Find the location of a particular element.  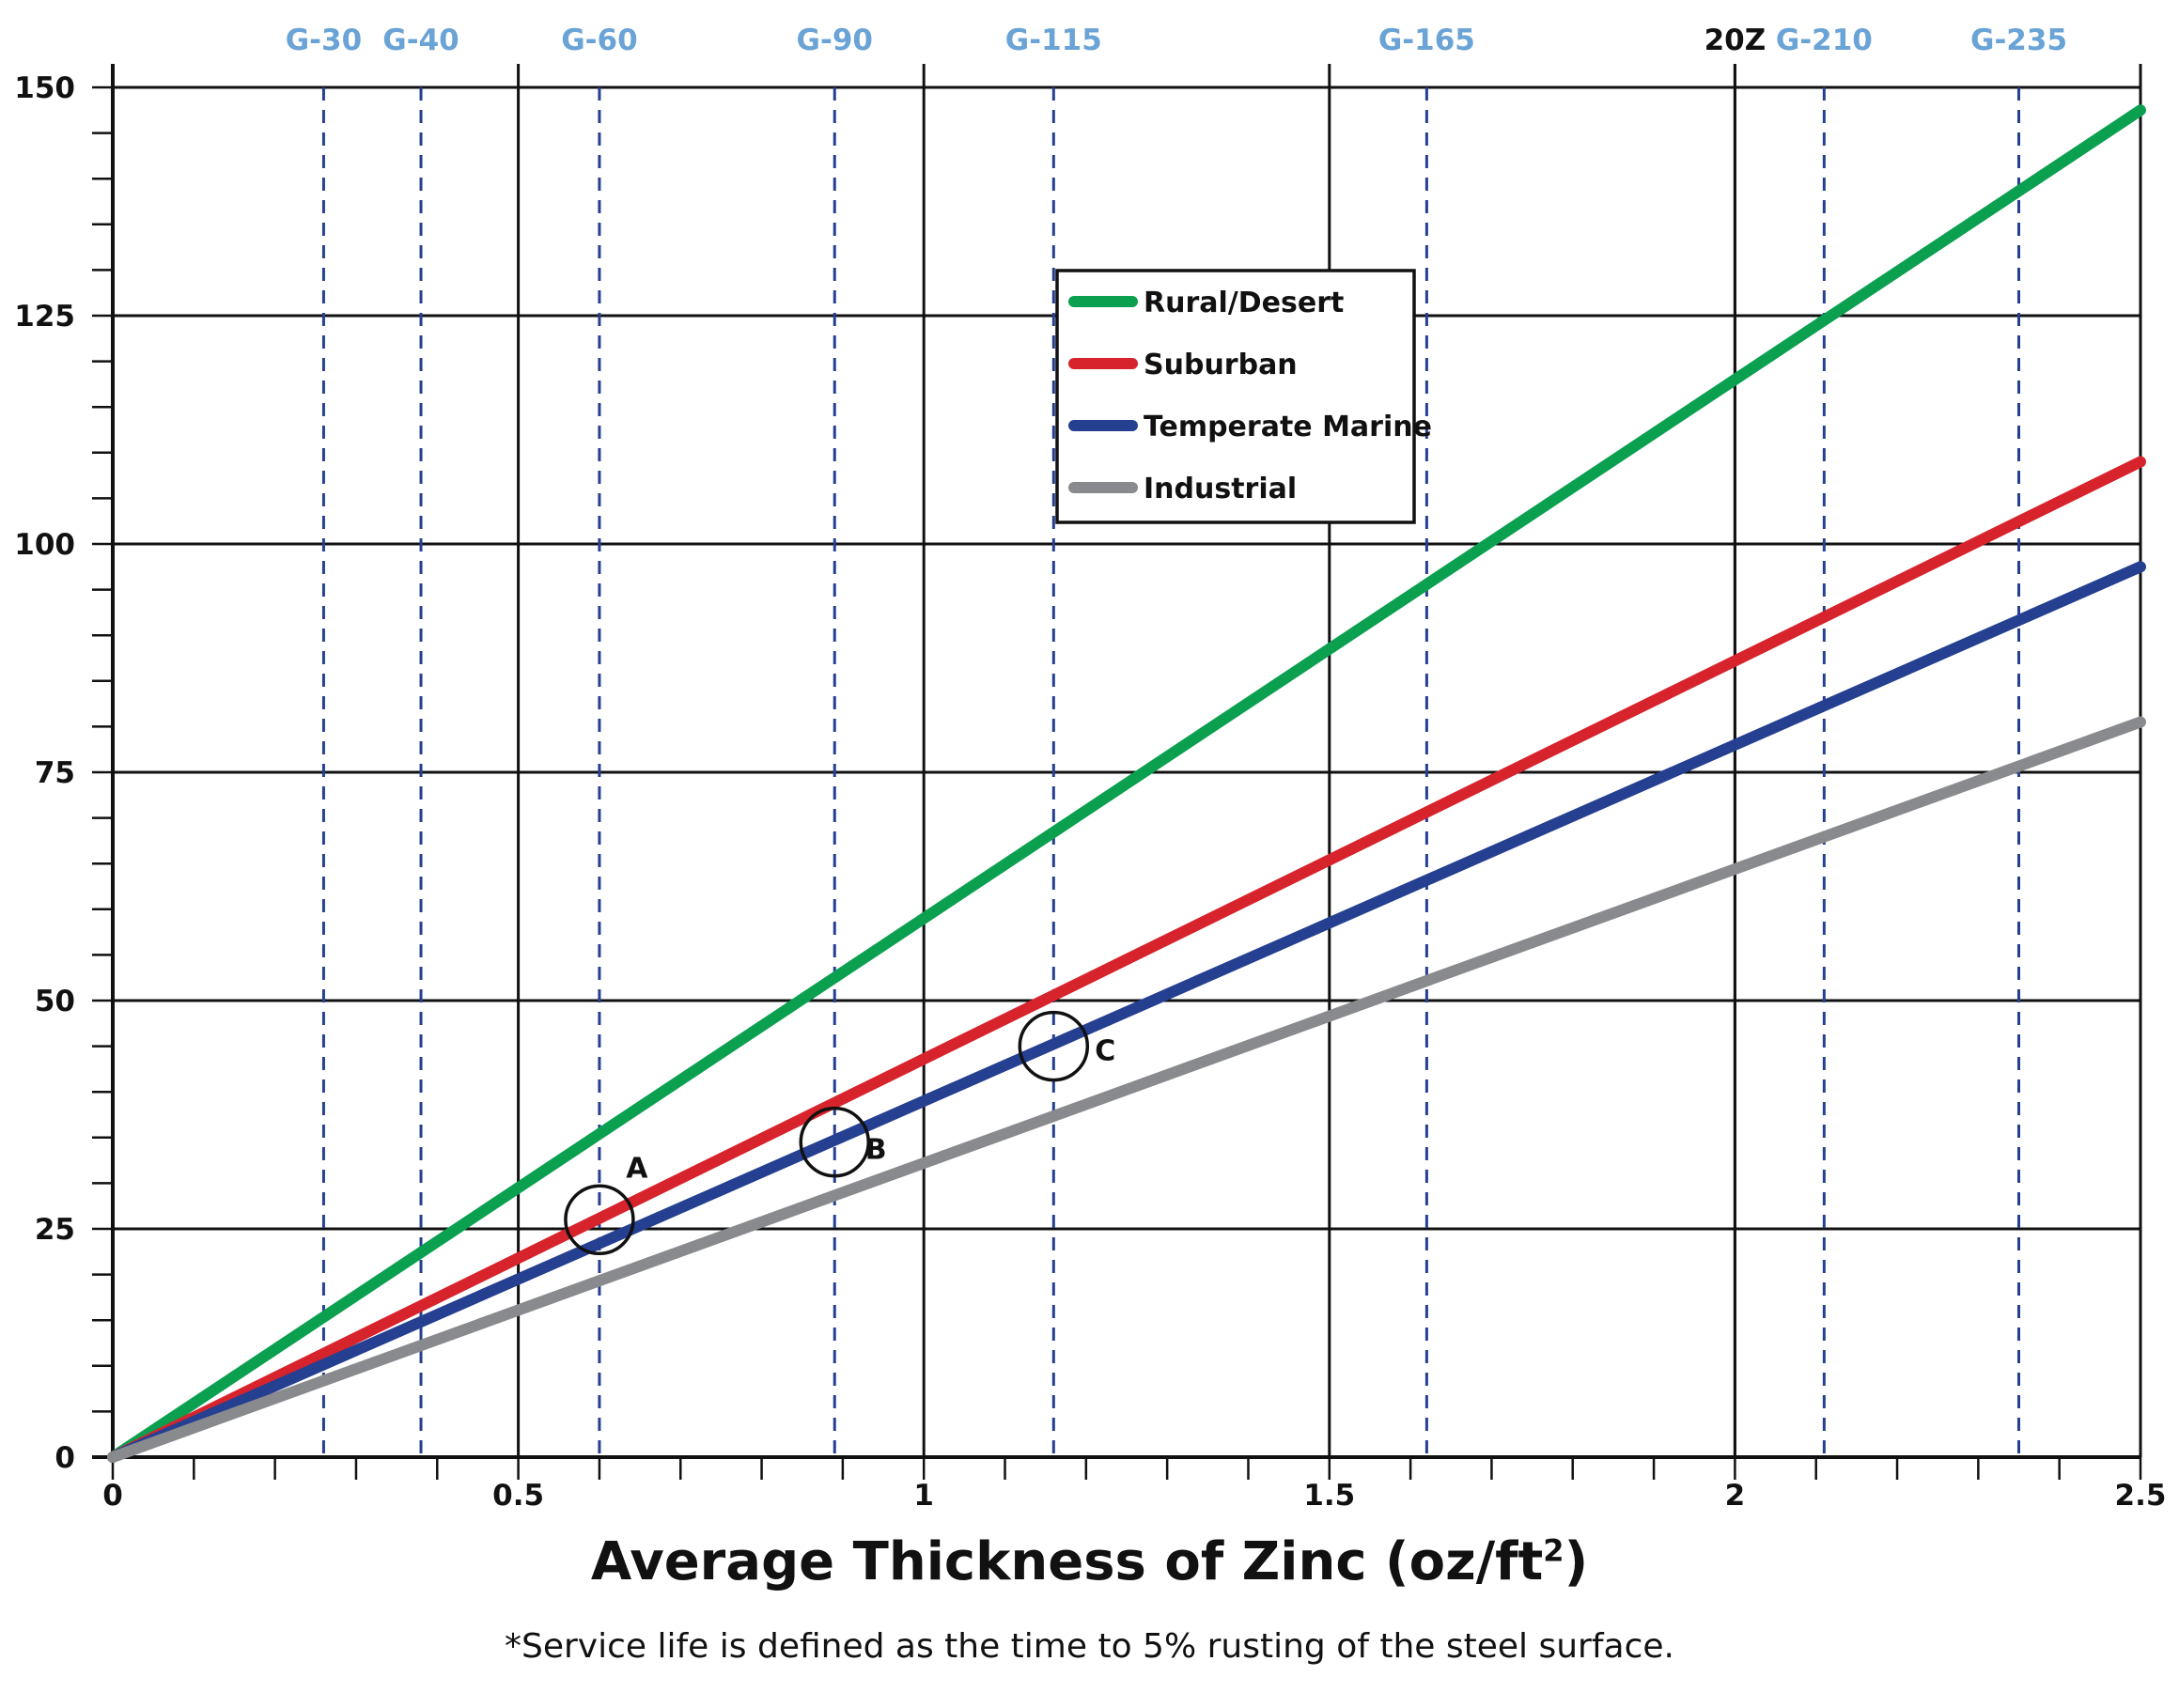

y-tick-label: 25 is located at coordinates (55, 1230).